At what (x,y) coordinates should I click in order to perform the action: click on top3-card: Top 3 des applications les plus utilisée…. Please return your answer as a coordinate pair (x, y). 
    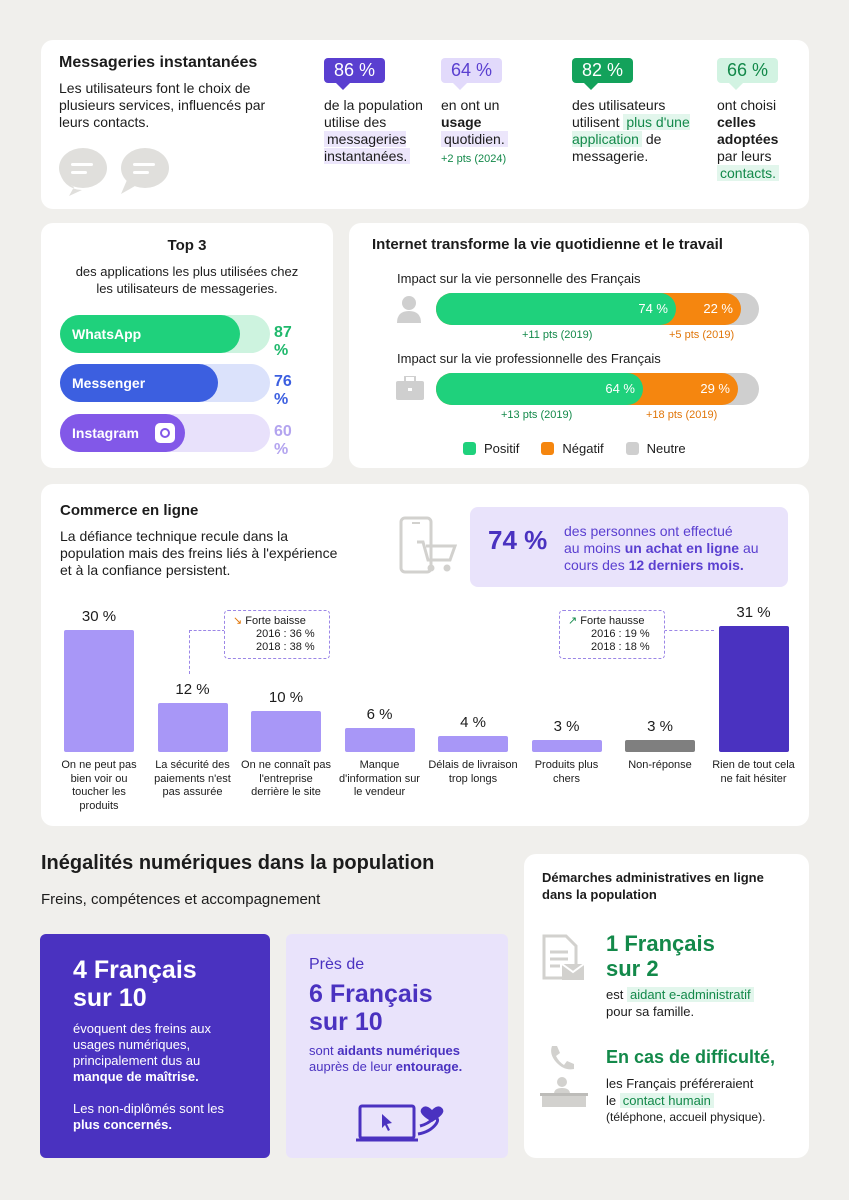
    Looking at the image, I should click on (187, 345).